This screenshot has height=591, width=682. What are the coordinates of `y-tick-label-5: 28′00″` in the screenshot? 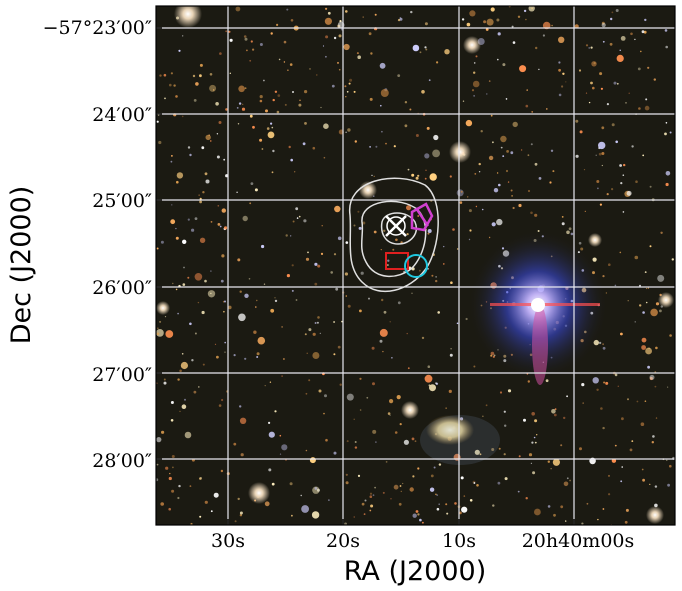 It's located at (122, 461).